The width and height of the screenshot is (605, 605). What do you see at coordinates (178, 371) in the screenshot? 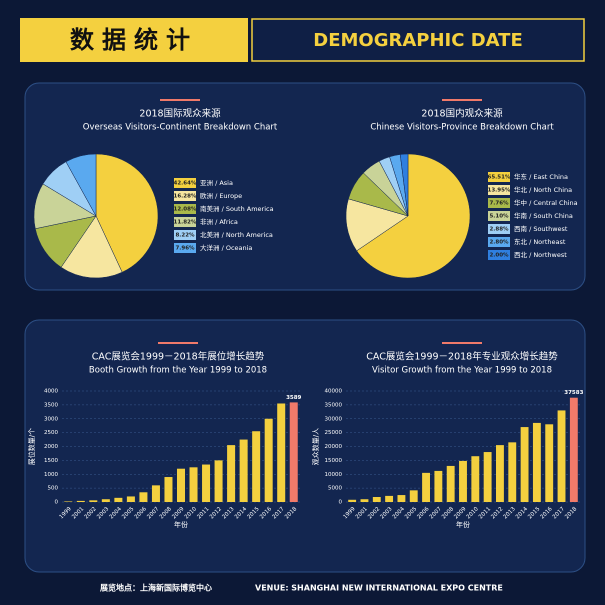
I see `chart-subtitle: Booth Growth from the Year 1999 to 2018` at bounding box center [178, 371].